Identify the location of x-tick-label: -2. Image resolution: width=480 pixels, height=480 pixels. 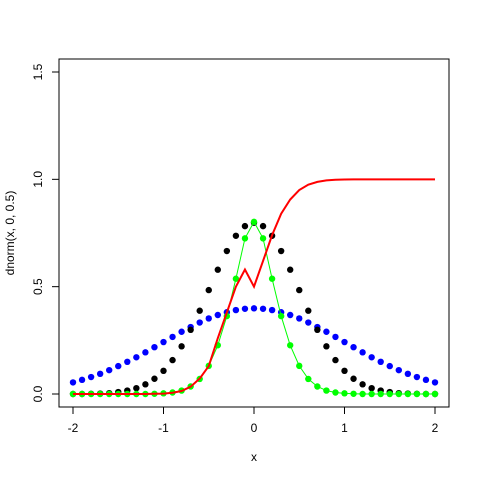
(73, 428).